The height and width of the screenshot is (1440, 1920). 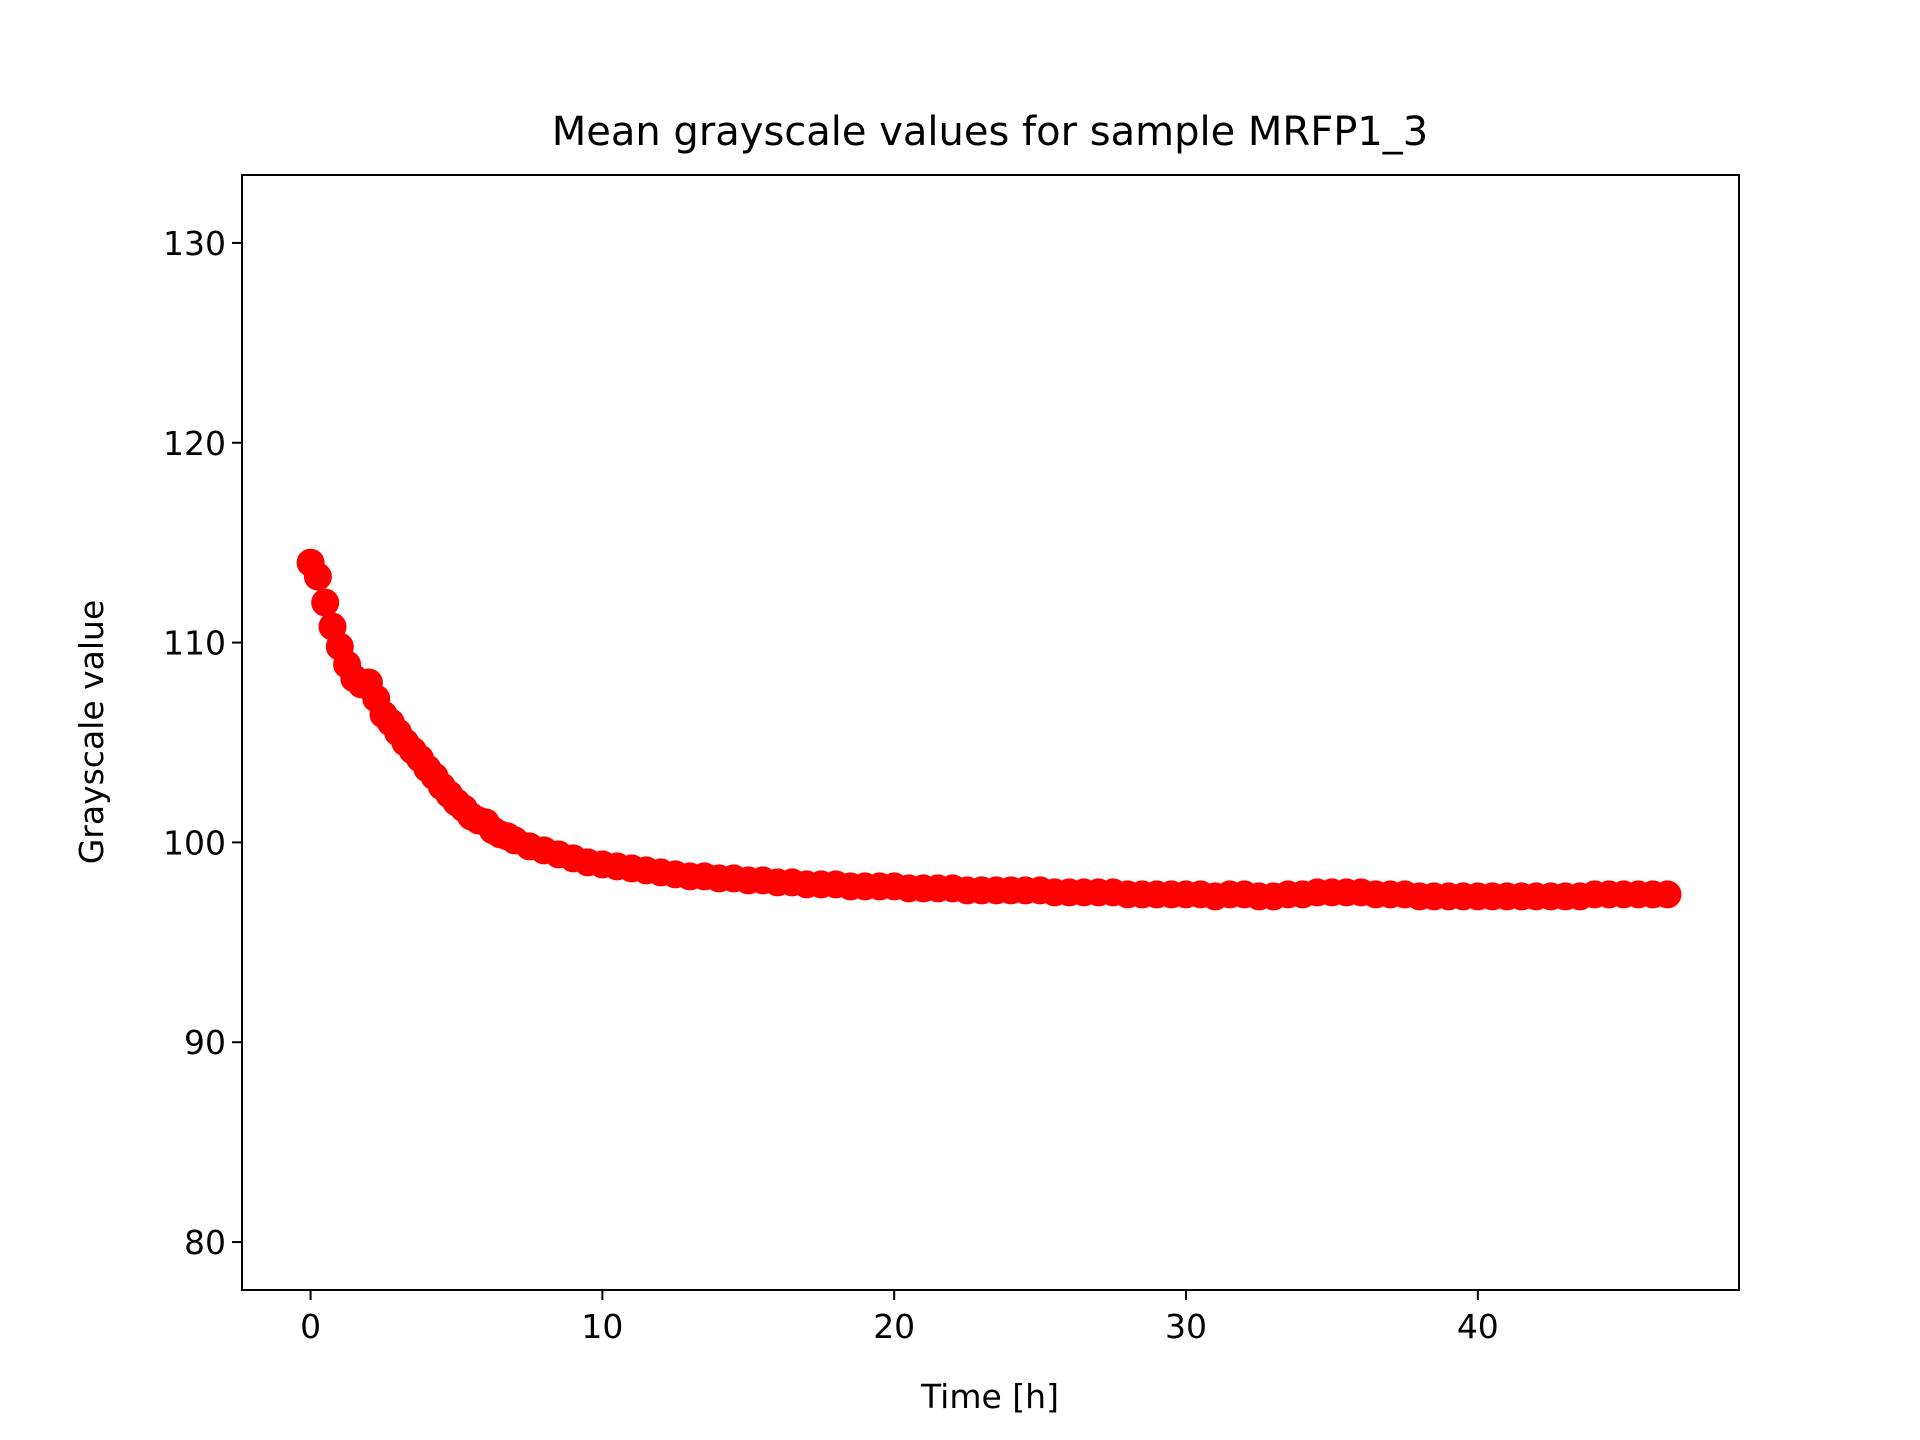 What do you see at coordinates (202, 743) in the screenshot?
I see `y-axis-ticks: 80 90 100 110 120 130` at bounding box center [202, 743].